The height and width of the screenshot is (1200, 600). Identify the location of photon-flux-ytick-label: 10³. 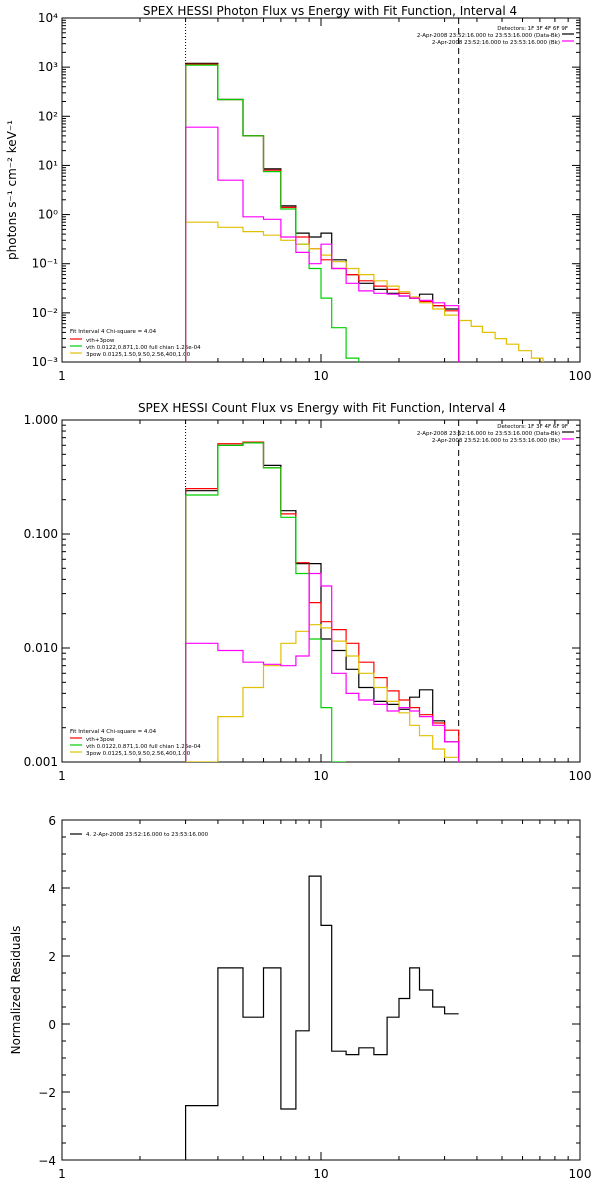
(48, 67).